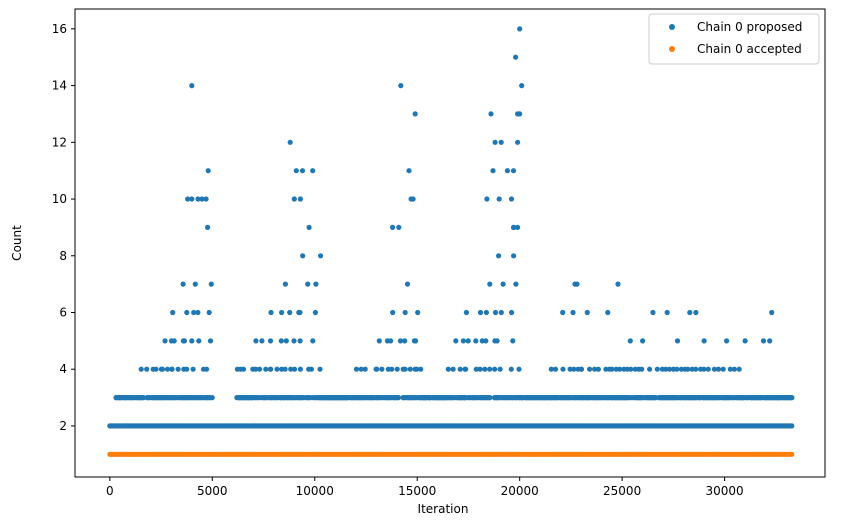  I want to click on x-tick-label: 20000, so click(520, 491).